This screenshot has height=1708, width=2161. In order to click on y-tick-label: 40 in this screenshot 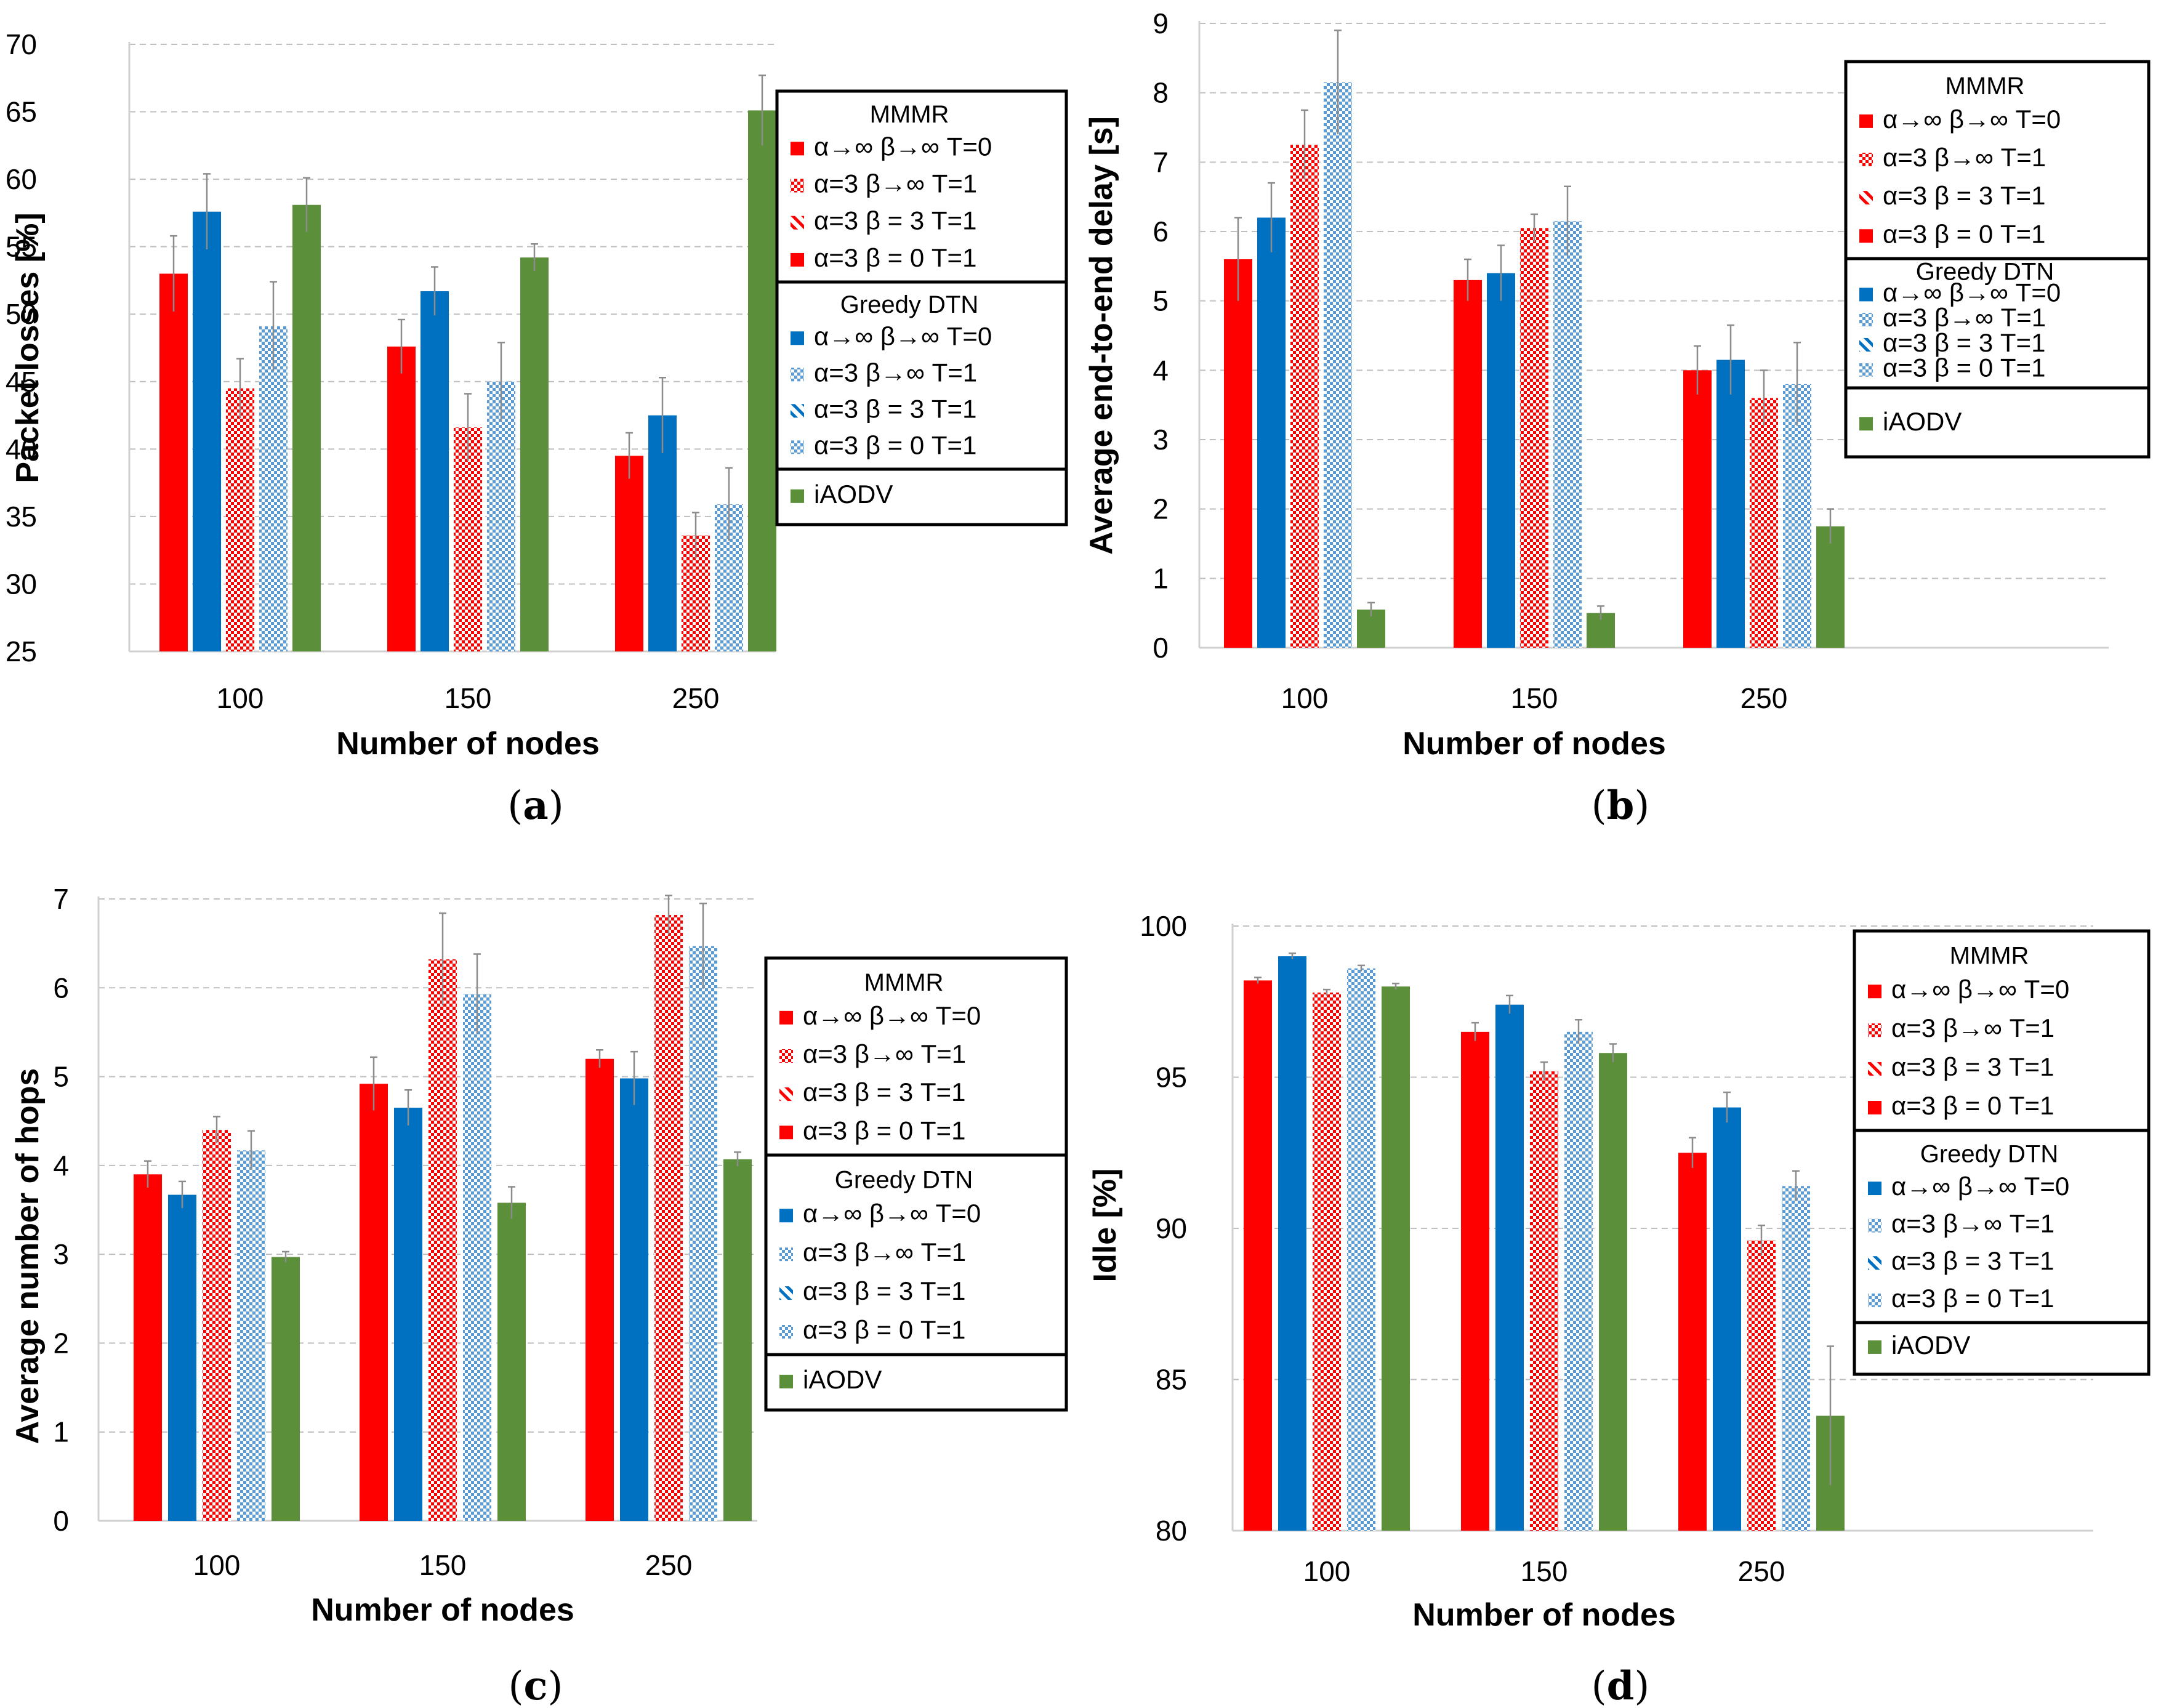, I will do `click(21, 449)`.